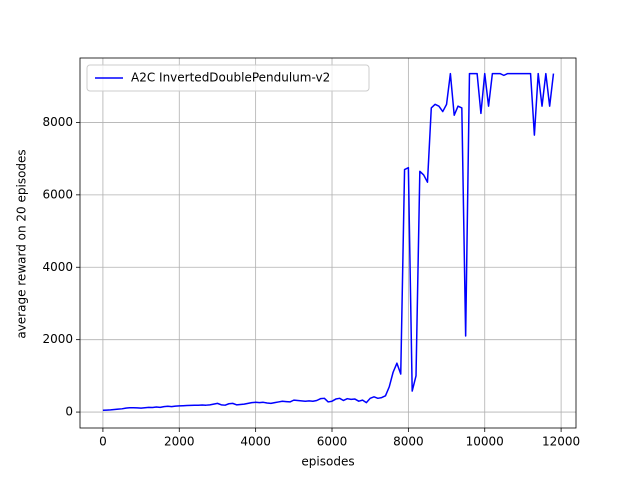  I want to click on y-tick-label: 4000, so click(57, 267).